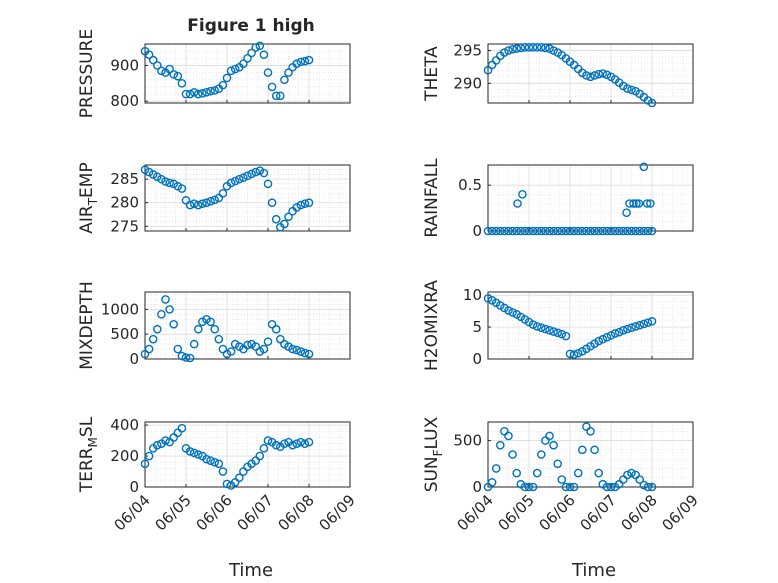  I want to click on x-label-left: Time, so click(250, 570).